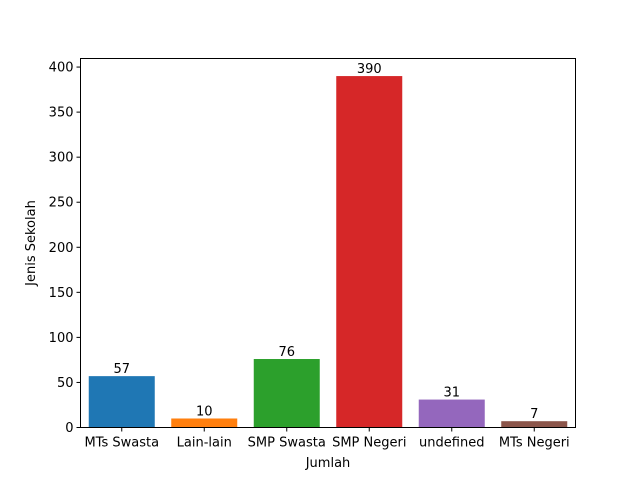  I want to click on x-tick-label: Lain-lain, so click(204, 443).